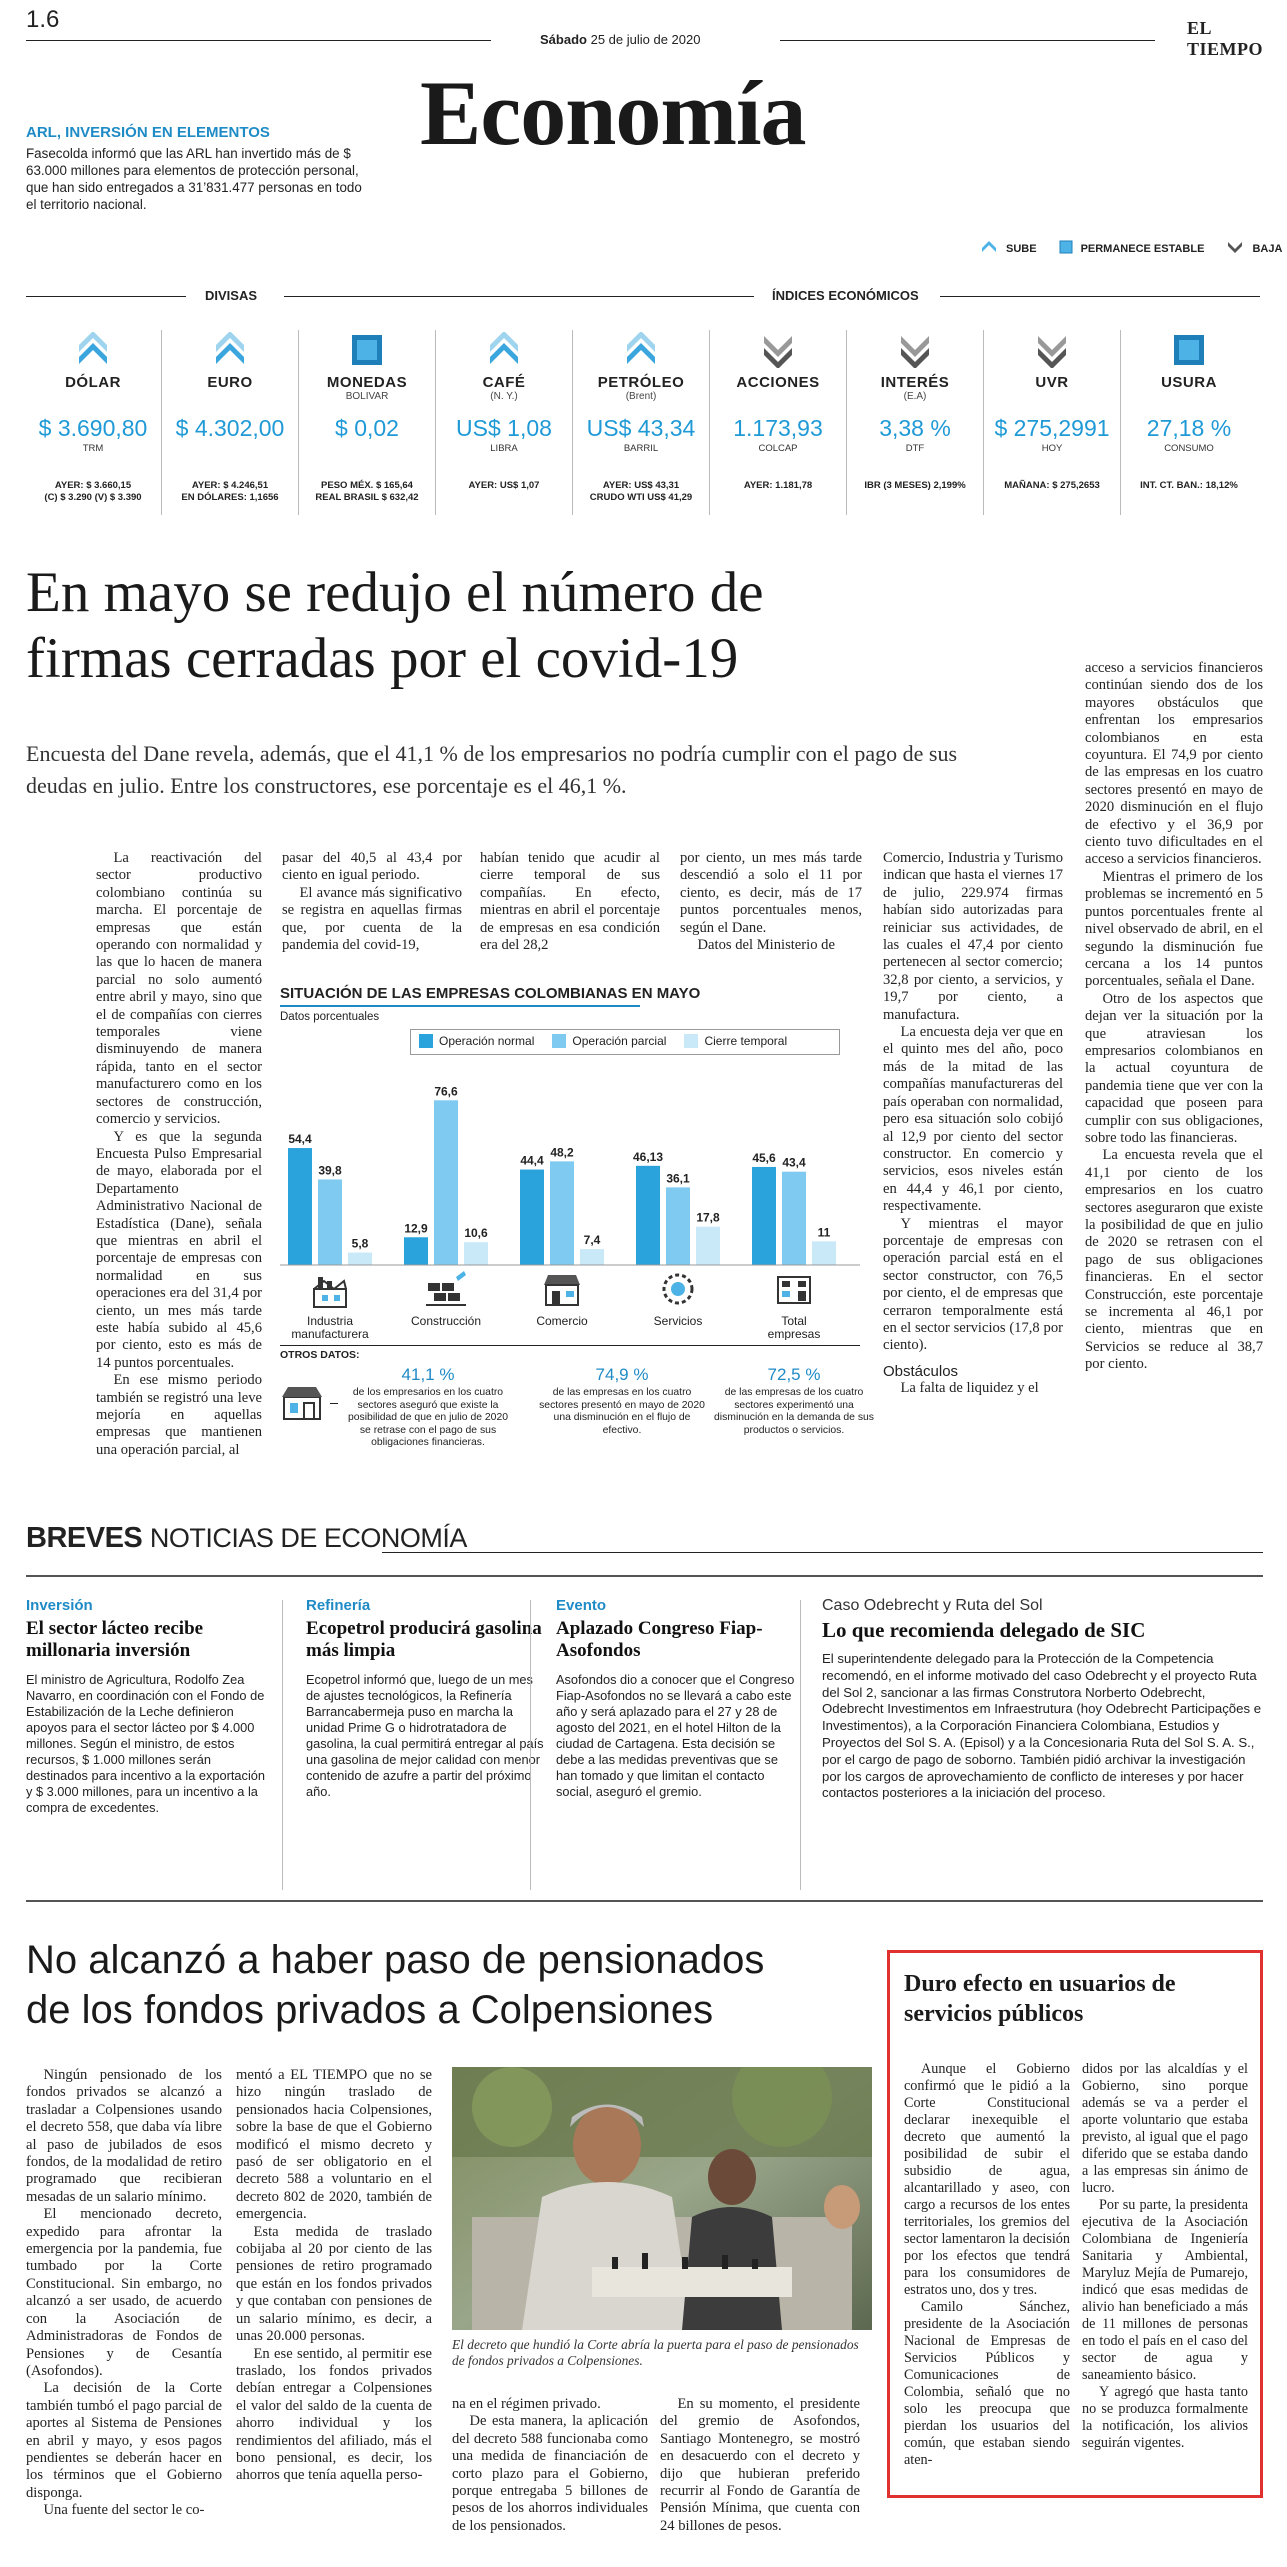 The width and height of the screenshot is (1287, 2567). Describe the element at coordinates (504, 420) in the screenshot. I see `indicator-cafe: CAFÉ (N. Y.) US$ 1,08 LIBRA AYER: US$ 1,07` at that location.